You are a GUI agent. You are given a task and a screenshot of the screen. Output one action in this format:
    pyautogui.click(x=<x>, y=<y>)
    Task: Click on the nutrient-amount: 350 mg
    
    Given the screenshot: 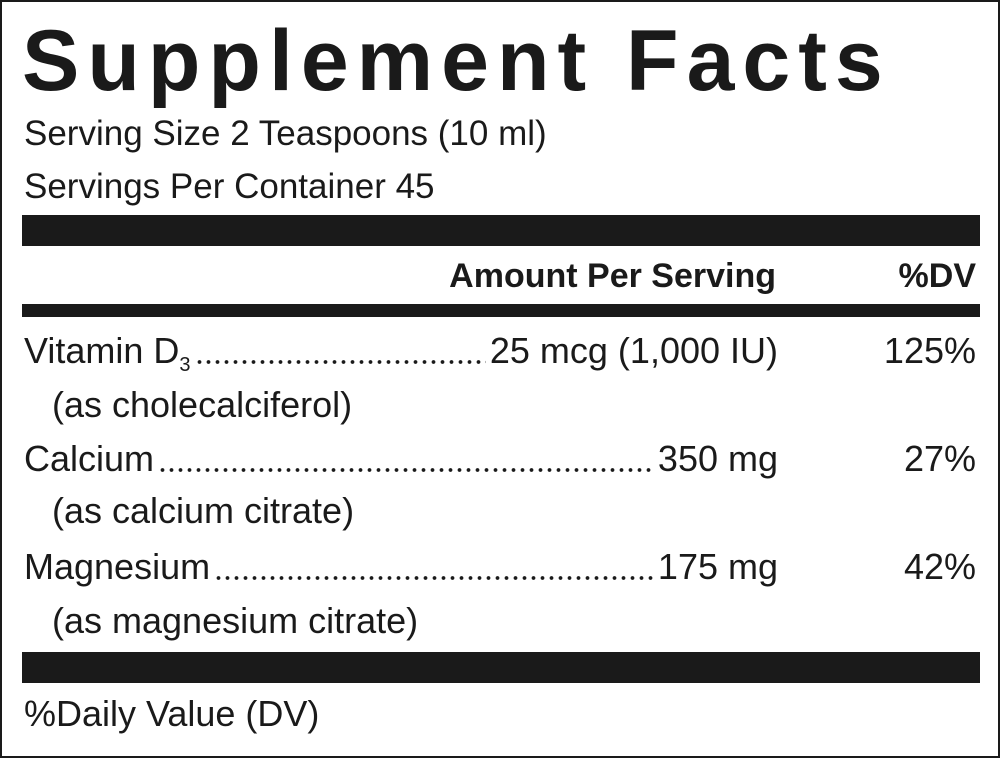 What is the action you would take?
    pyautogui.click(x=717, y=458)
    